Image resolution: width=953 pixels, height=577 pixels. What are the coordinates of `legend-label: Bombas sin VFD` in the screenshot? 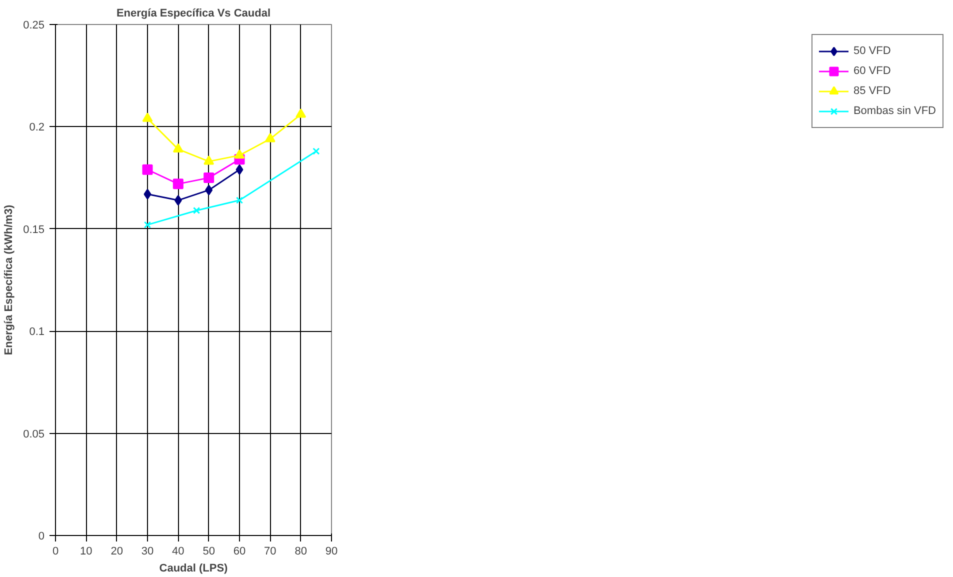 It's located at (894, 111).